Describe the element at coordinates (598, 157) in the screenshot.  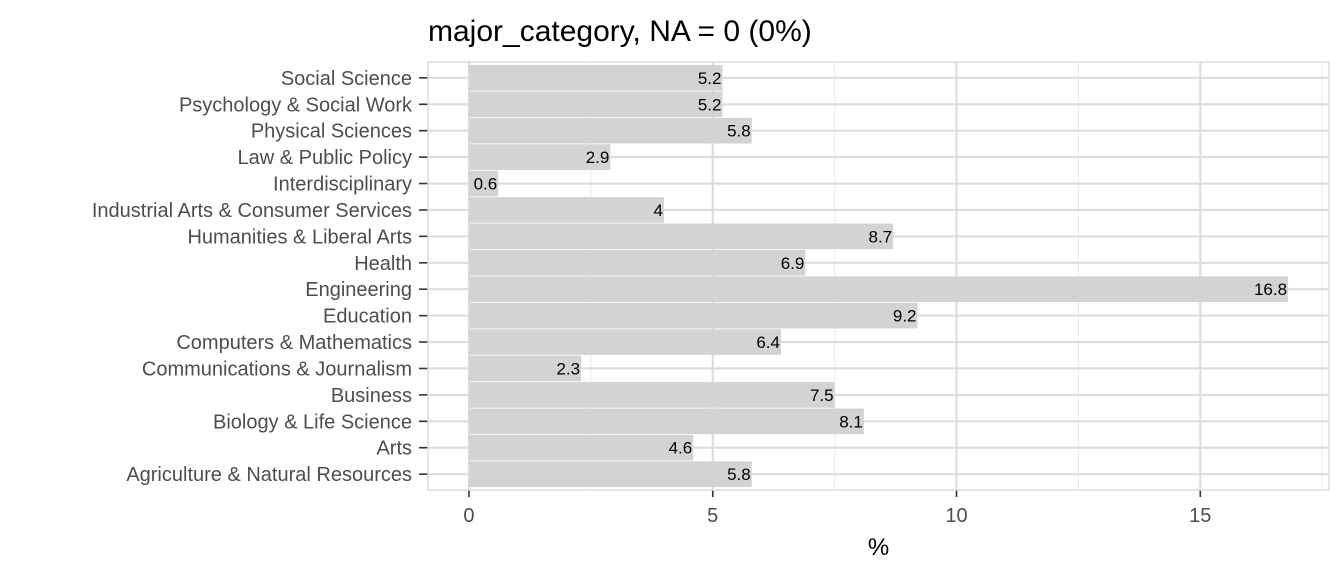
I see `data-label: 2.9` at that location.